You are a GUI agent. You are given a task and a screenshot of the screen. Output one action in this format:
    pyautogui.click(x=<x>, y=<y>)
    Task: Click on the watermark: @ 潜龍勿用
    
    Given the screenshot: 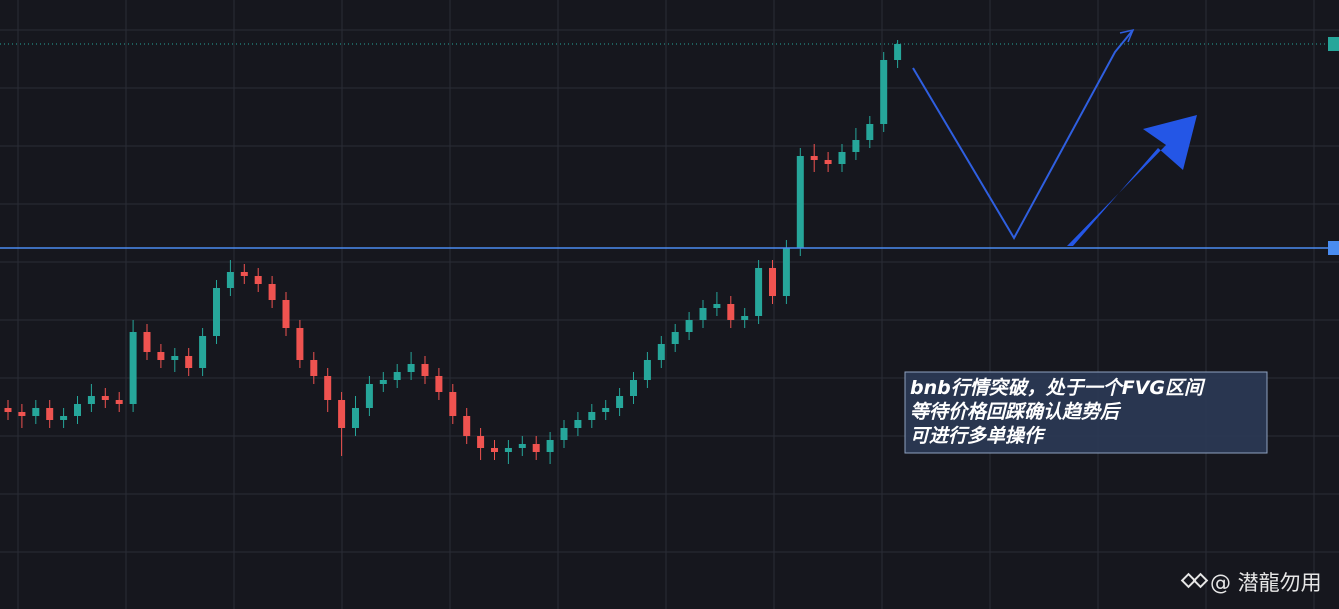 What is the action you would take?
    pyautogui.click(x=1266, y=583)
    